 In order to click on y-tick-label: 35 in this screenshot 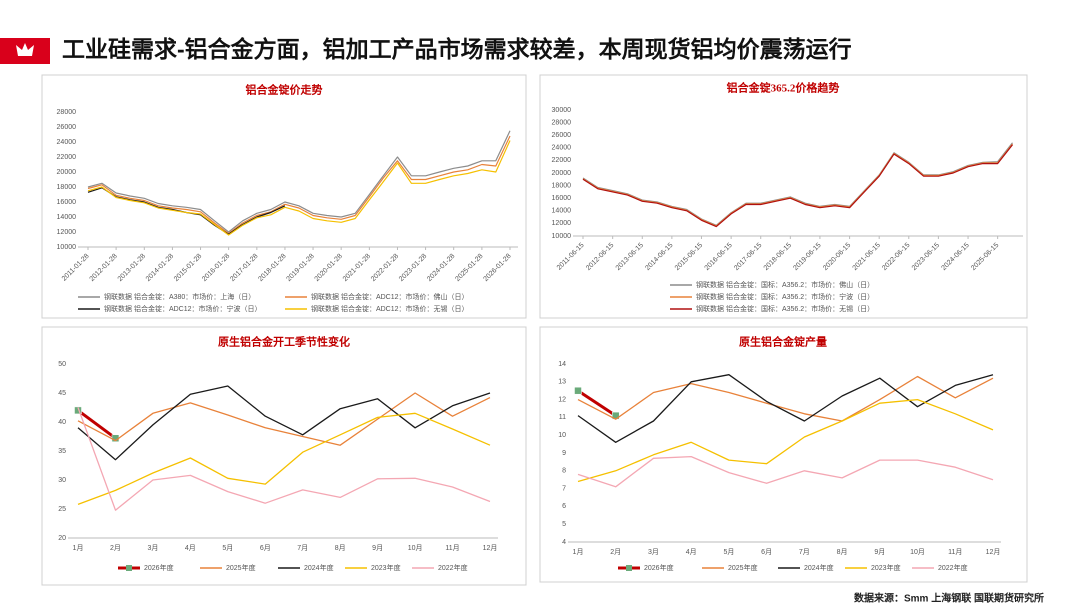, I will do `click(62, 451)`.